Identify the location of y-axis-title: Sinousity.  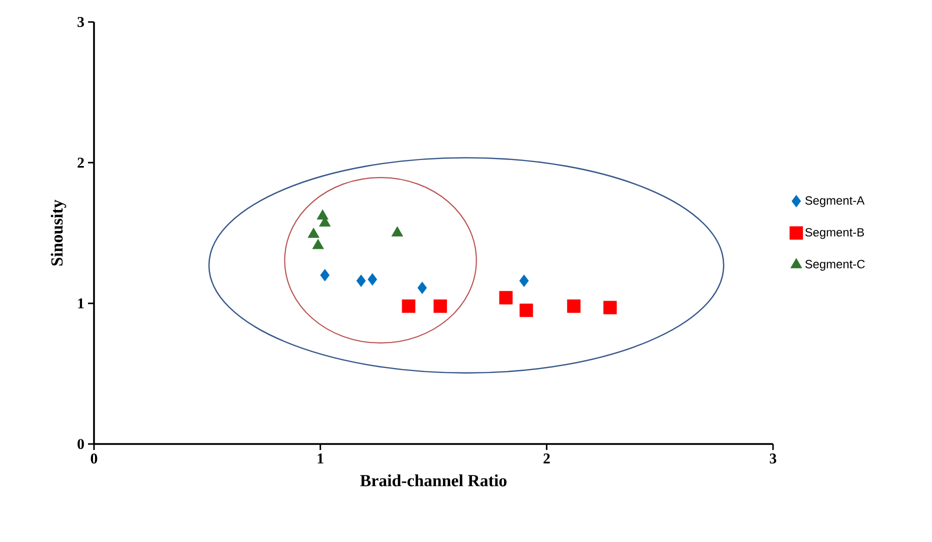
(58, 233).